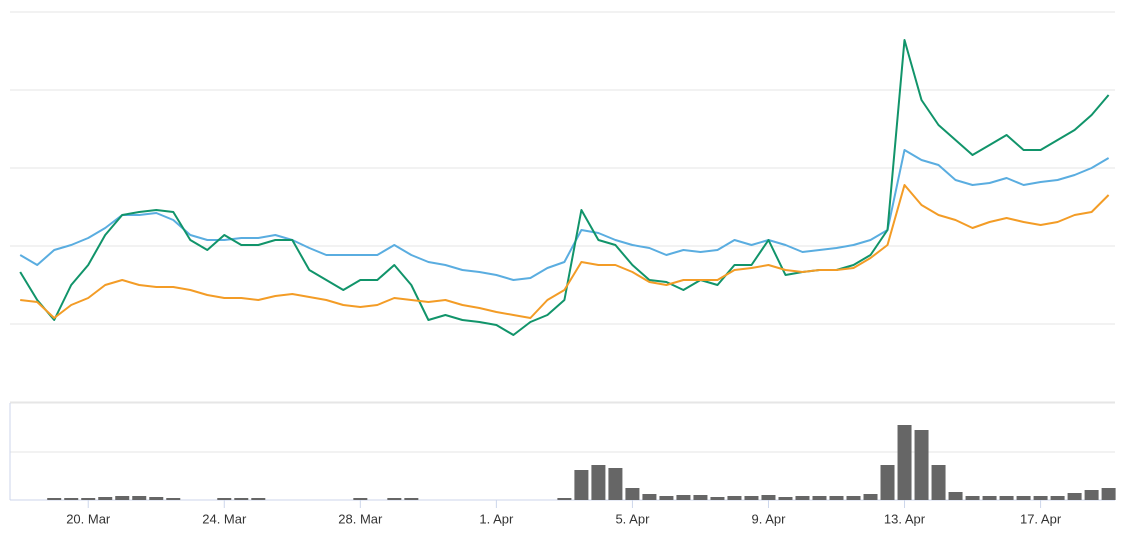 The width and height of the screenshot is (1125, 550). I want to click on x-tick-label: 5. Apr, so click(632, 518).